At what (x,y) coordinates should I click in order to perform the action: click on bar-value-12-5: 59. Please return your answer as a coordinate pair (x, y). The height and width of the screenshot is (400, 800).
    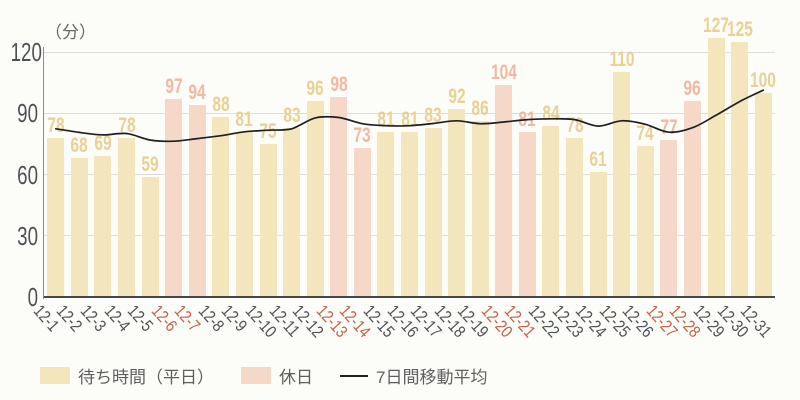
    Looking at the image, I should click on (150, 164).